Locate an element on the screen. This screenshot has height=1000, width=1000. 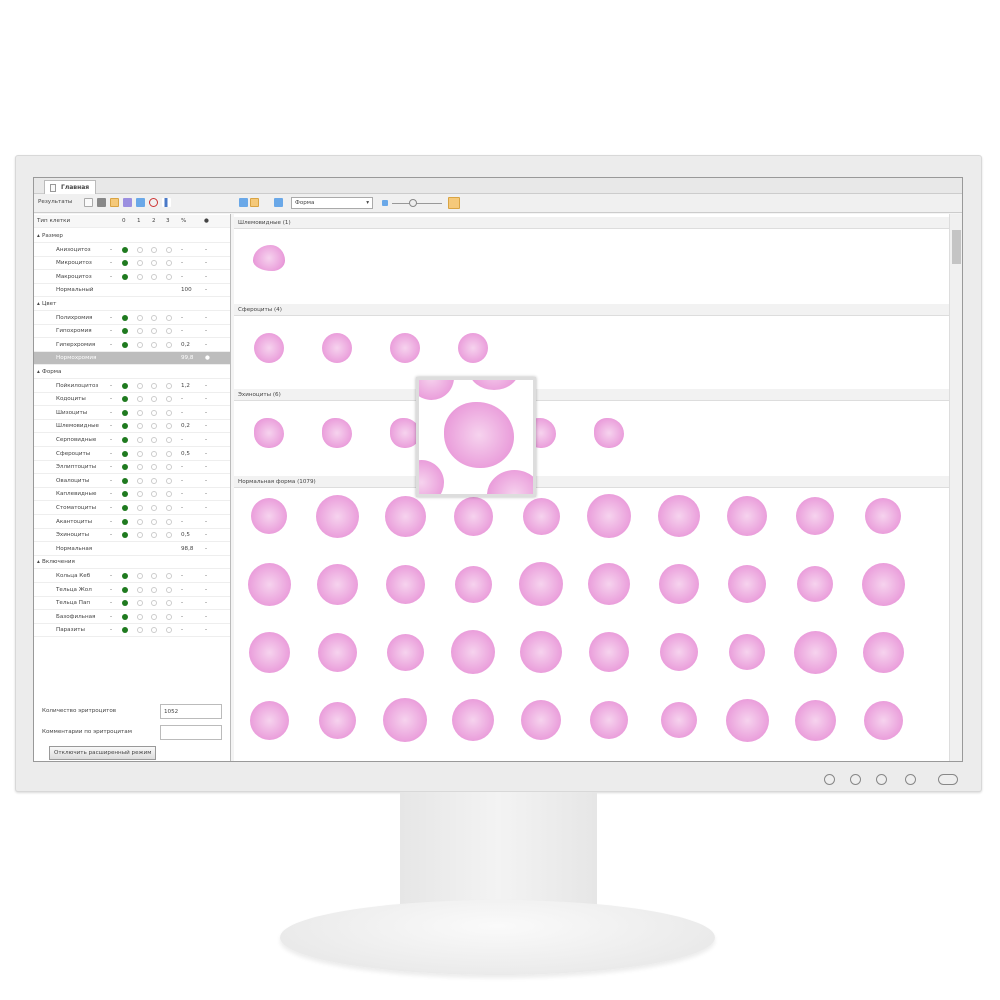
table-row: Нормохромия 99,8 ● is located at coordinates (132, 359).